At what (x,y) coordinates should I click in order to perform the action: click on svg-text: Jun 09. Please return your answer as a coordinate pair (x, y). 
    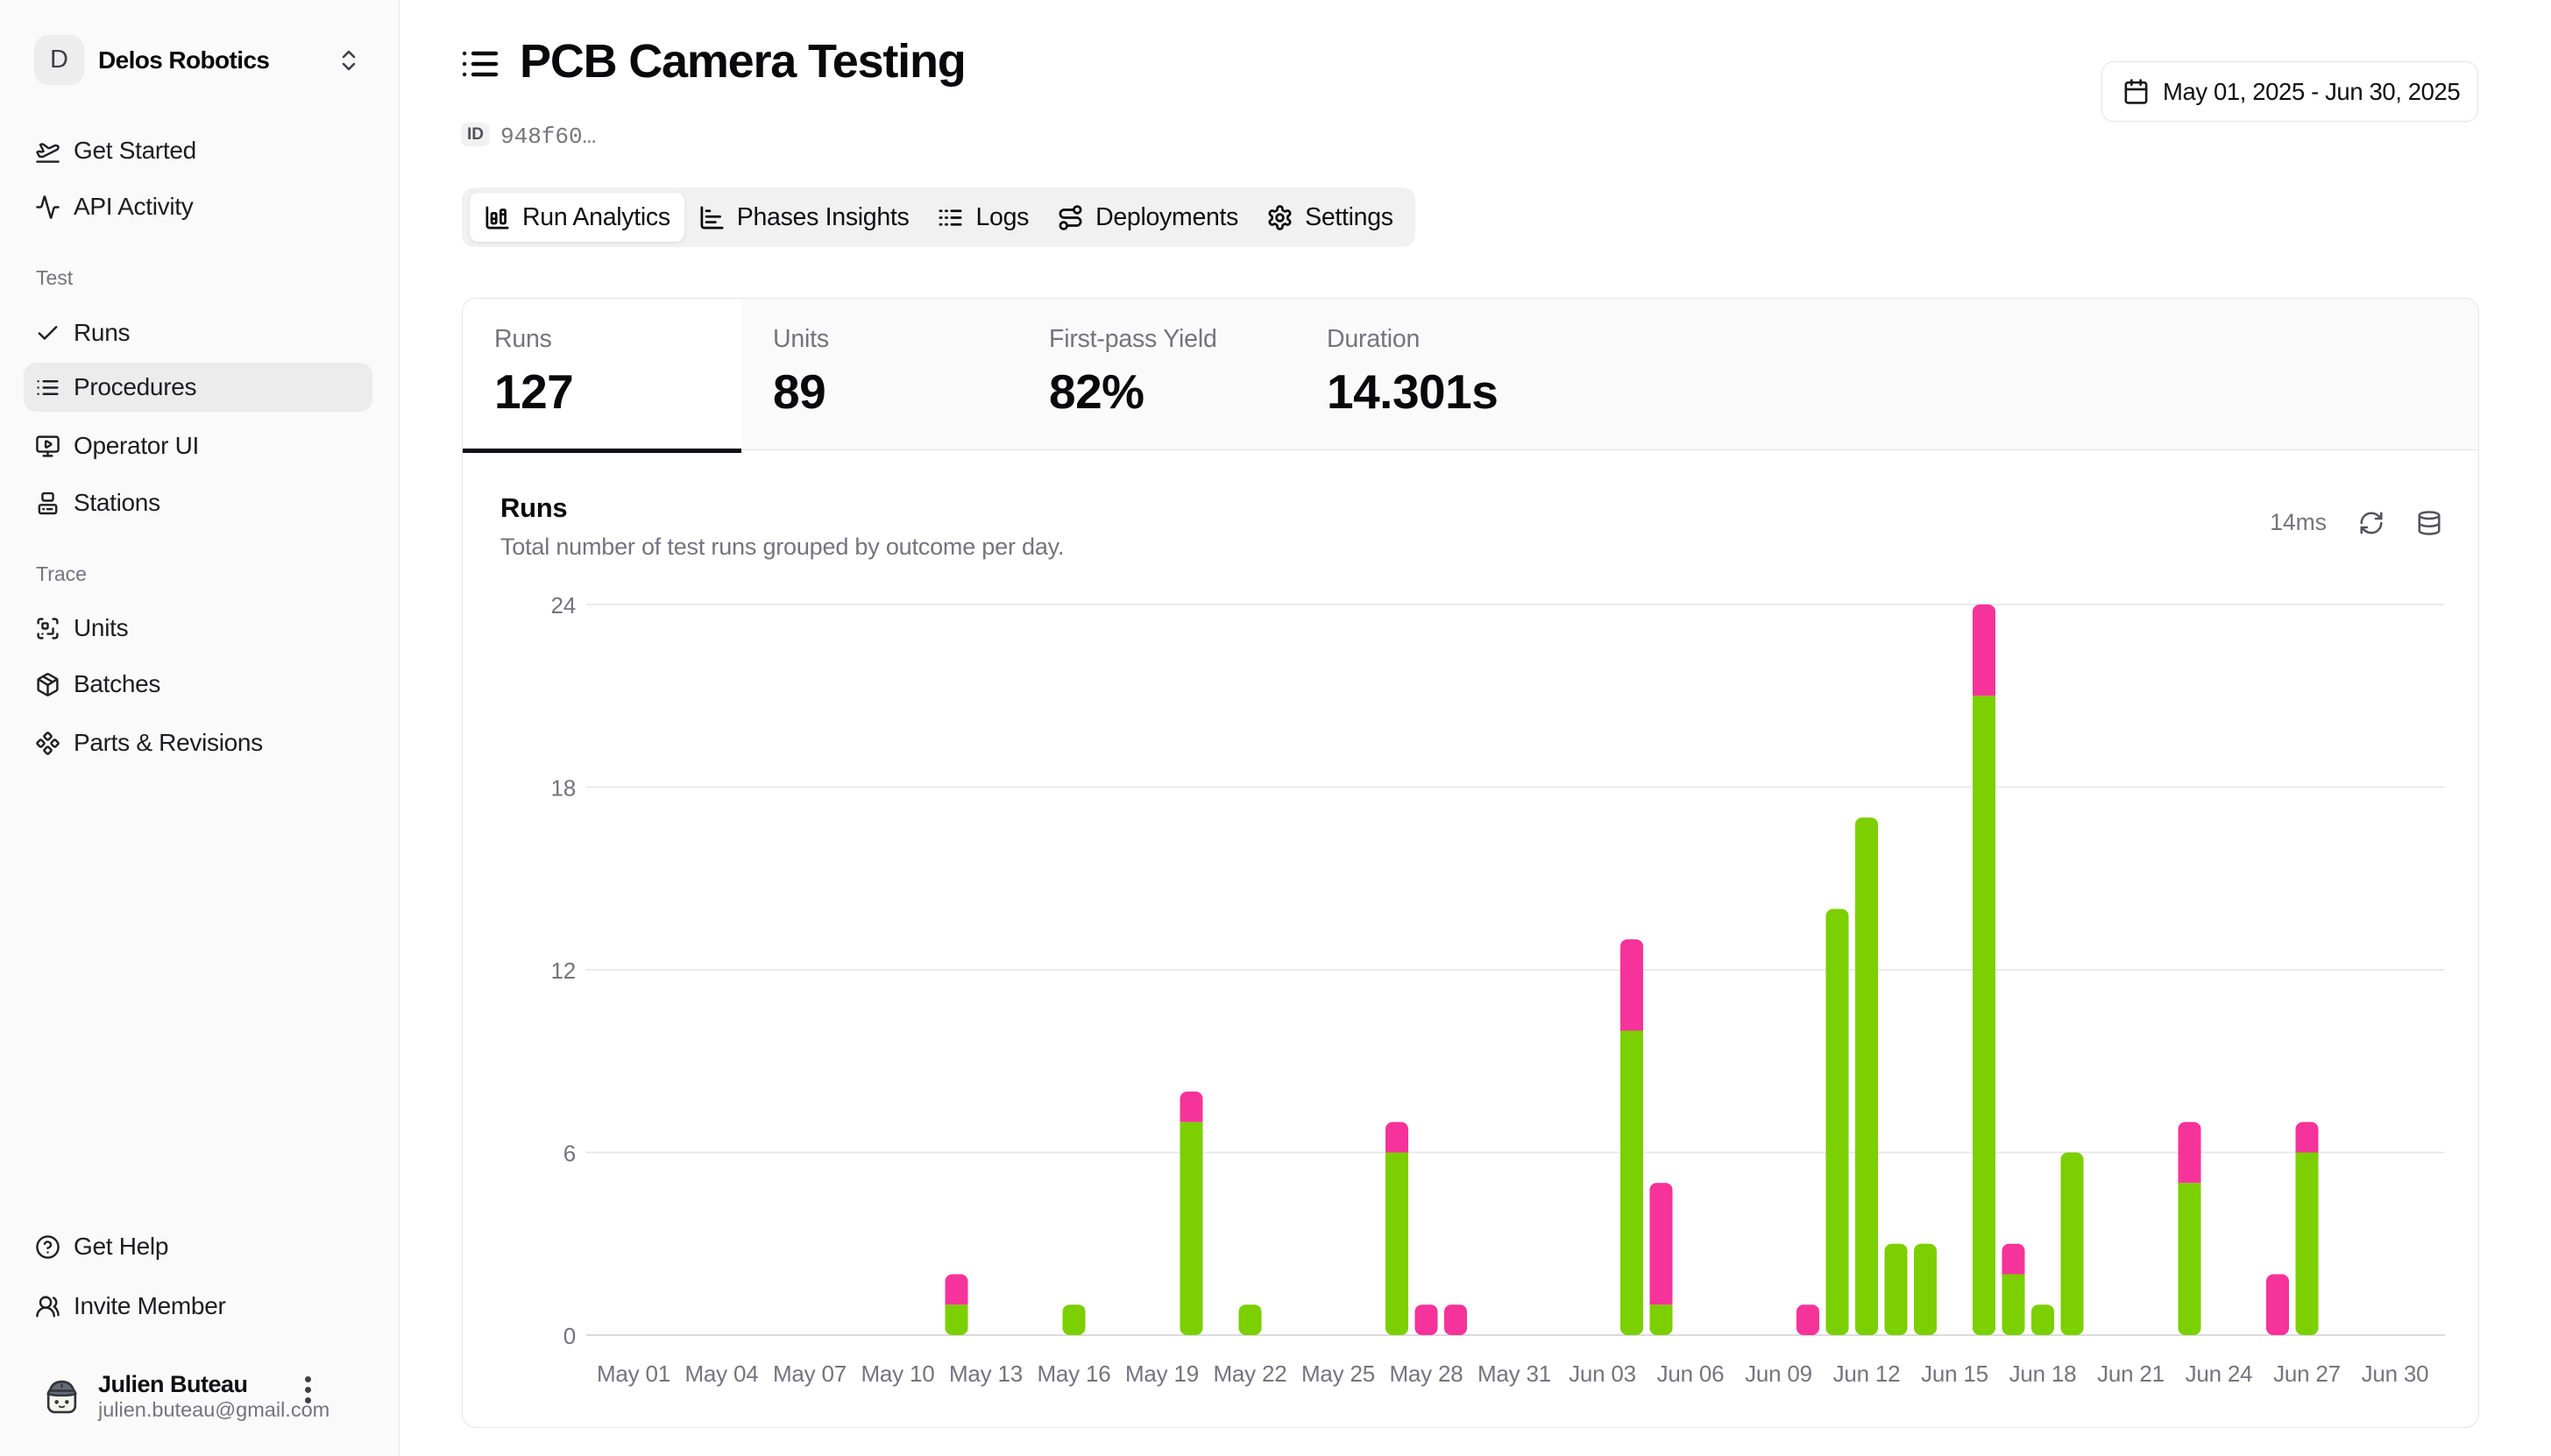
    Looking at the image, I should click on (1778, 1374).